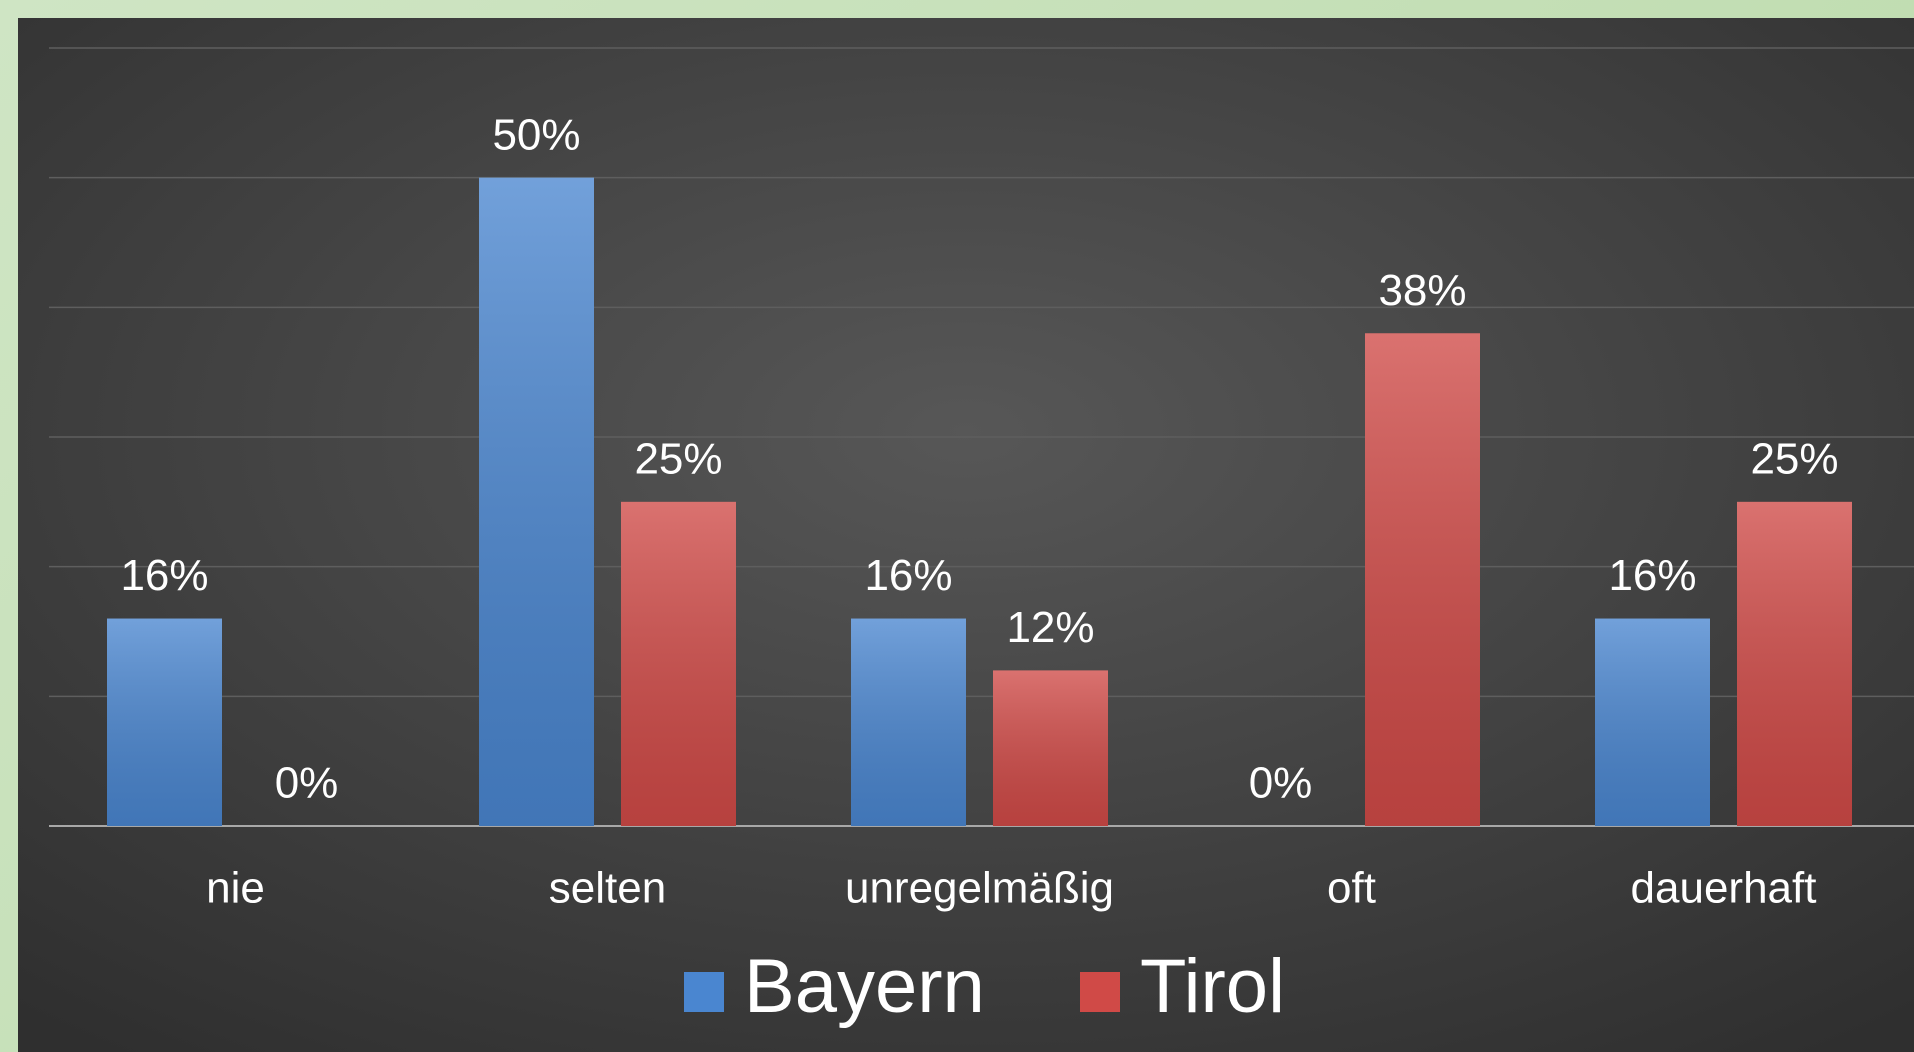 Image resolution: width=1914 pixels, height=1052 pixels. Describe the element at coordinates (536, 134) in the screenshot. I see `data-label: 50%` at that location.